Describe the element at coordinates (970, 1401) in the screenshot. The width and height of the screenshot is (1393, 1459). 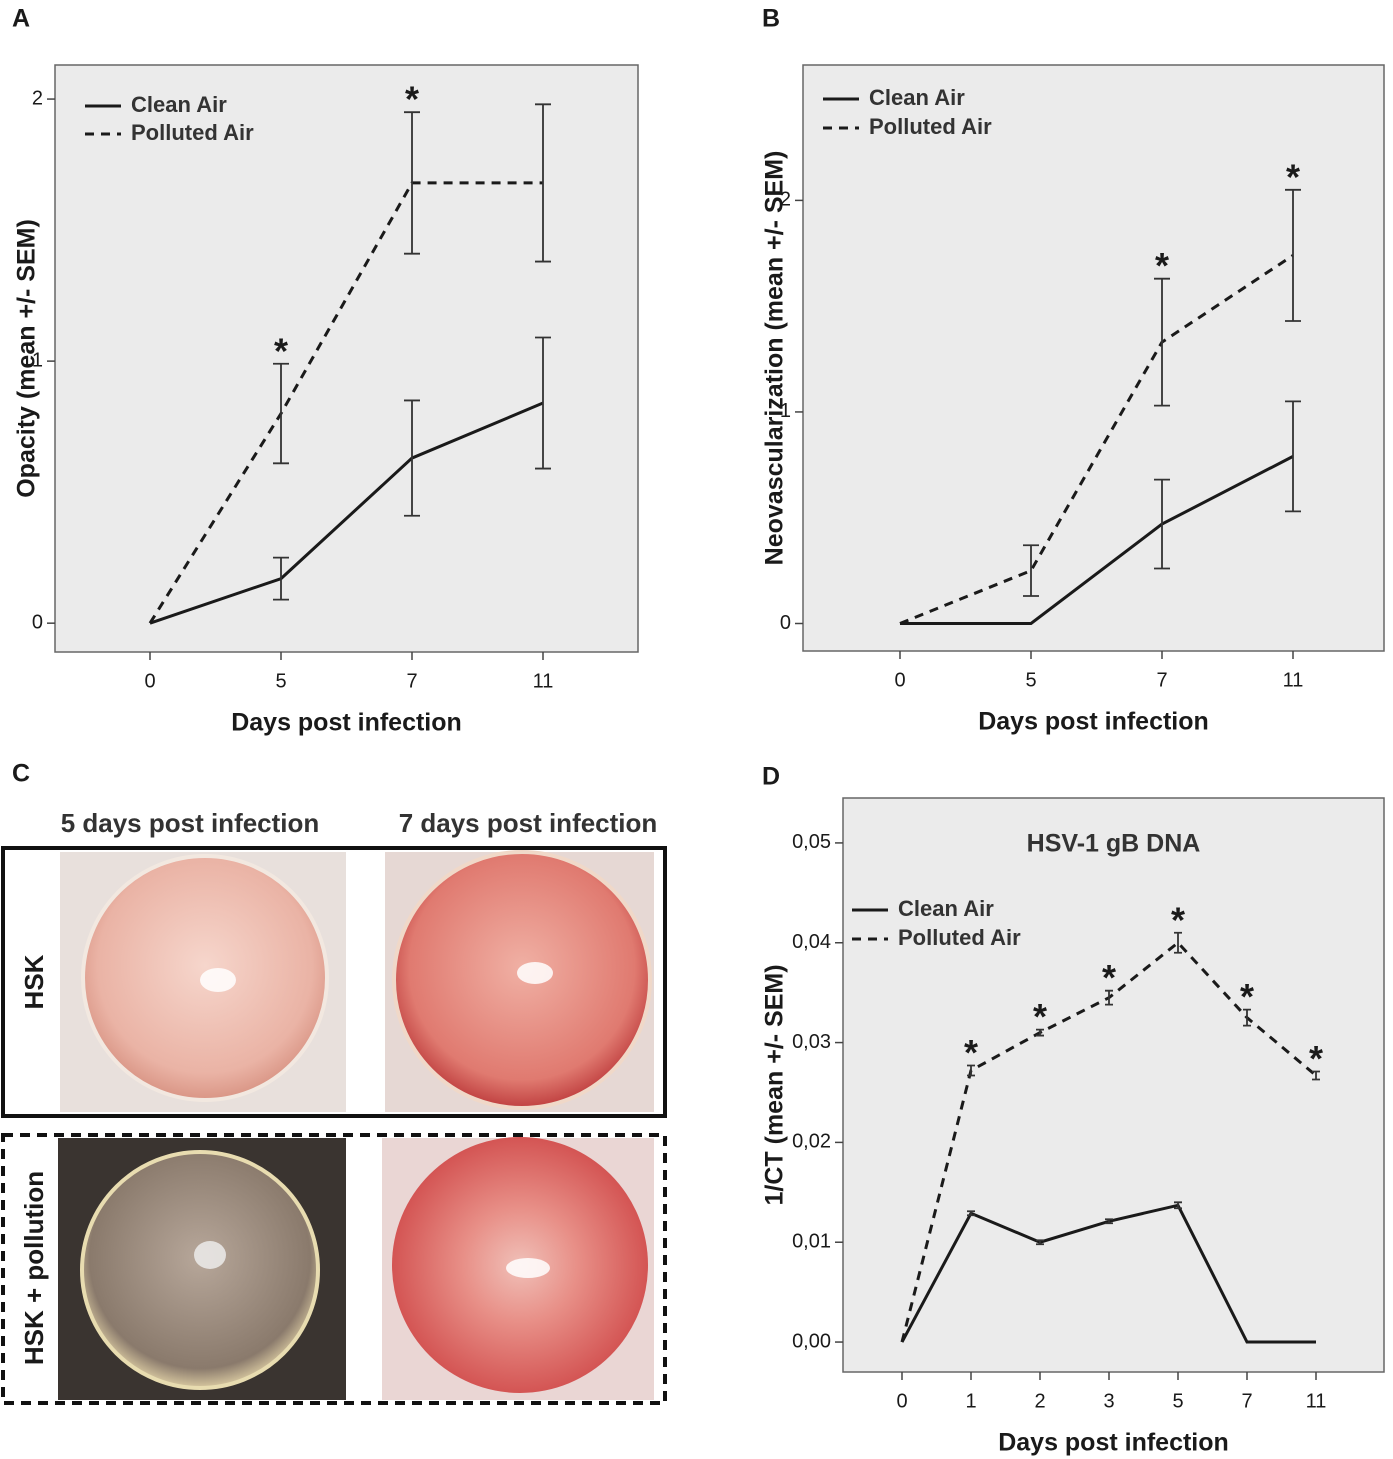
I see `x-tick-label: 1` at that location.